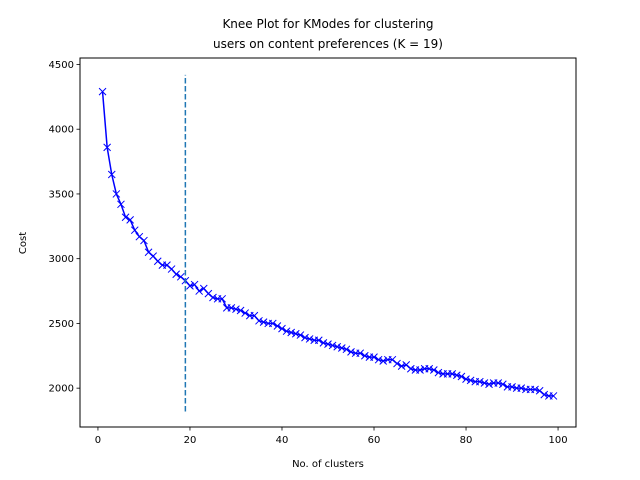 This screenshot has width=640, height=480. I want to click on y-tick-label: 4500, so click(61, 65).